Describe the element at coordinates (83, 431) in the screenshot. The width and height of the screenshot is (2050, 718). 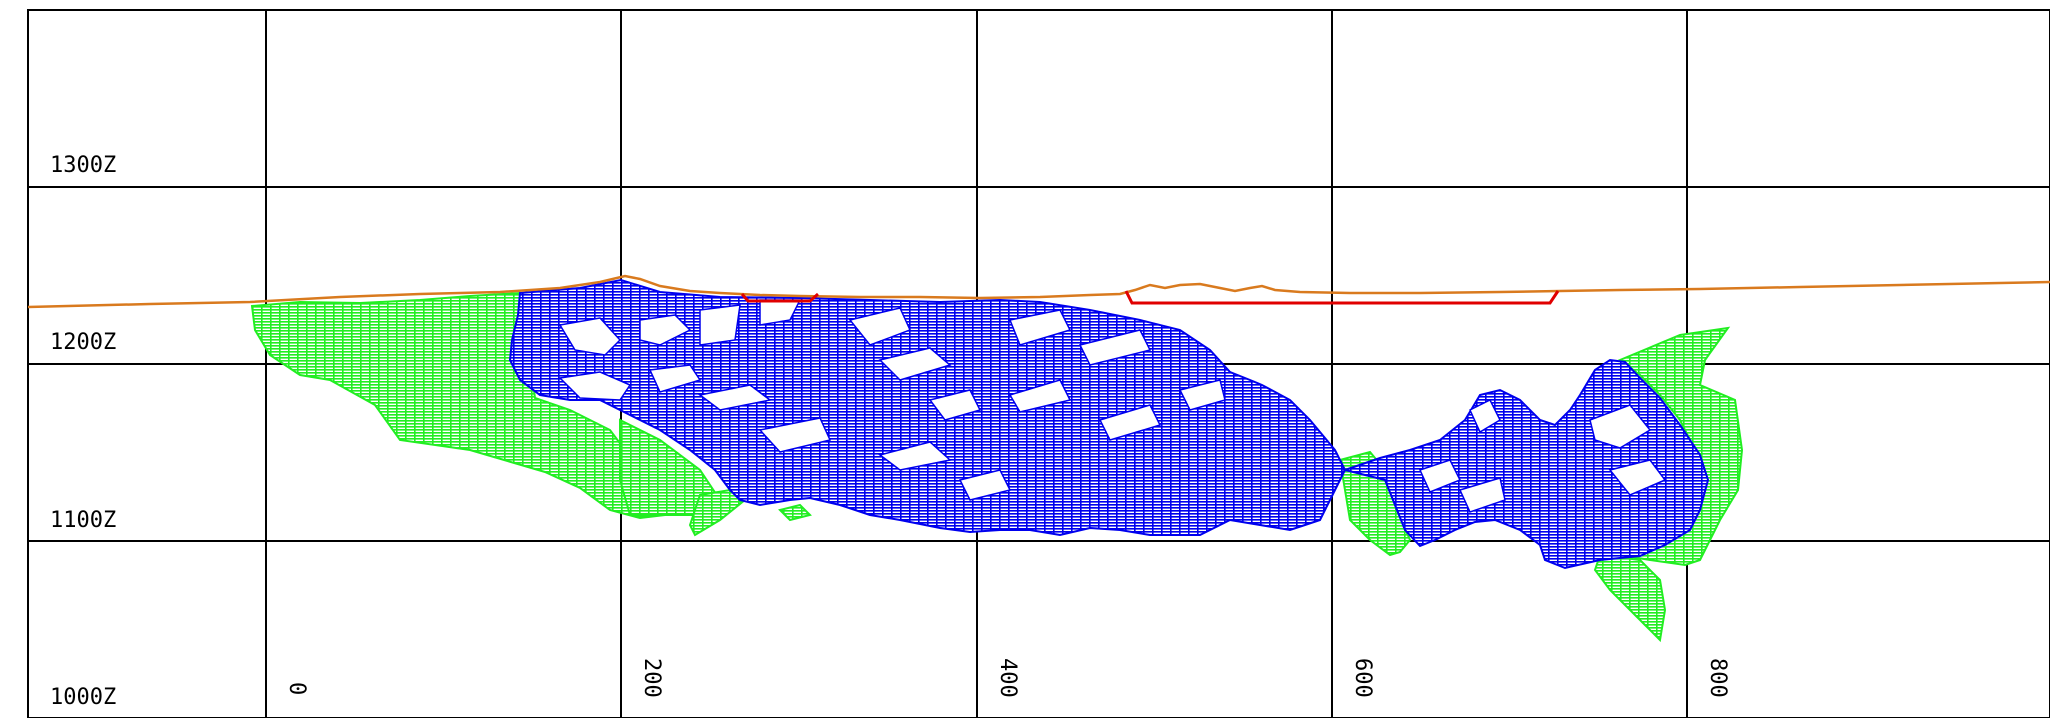
I see `elevation-labels: 1300Z 1200Z 1100Z 1000Z` at that location.